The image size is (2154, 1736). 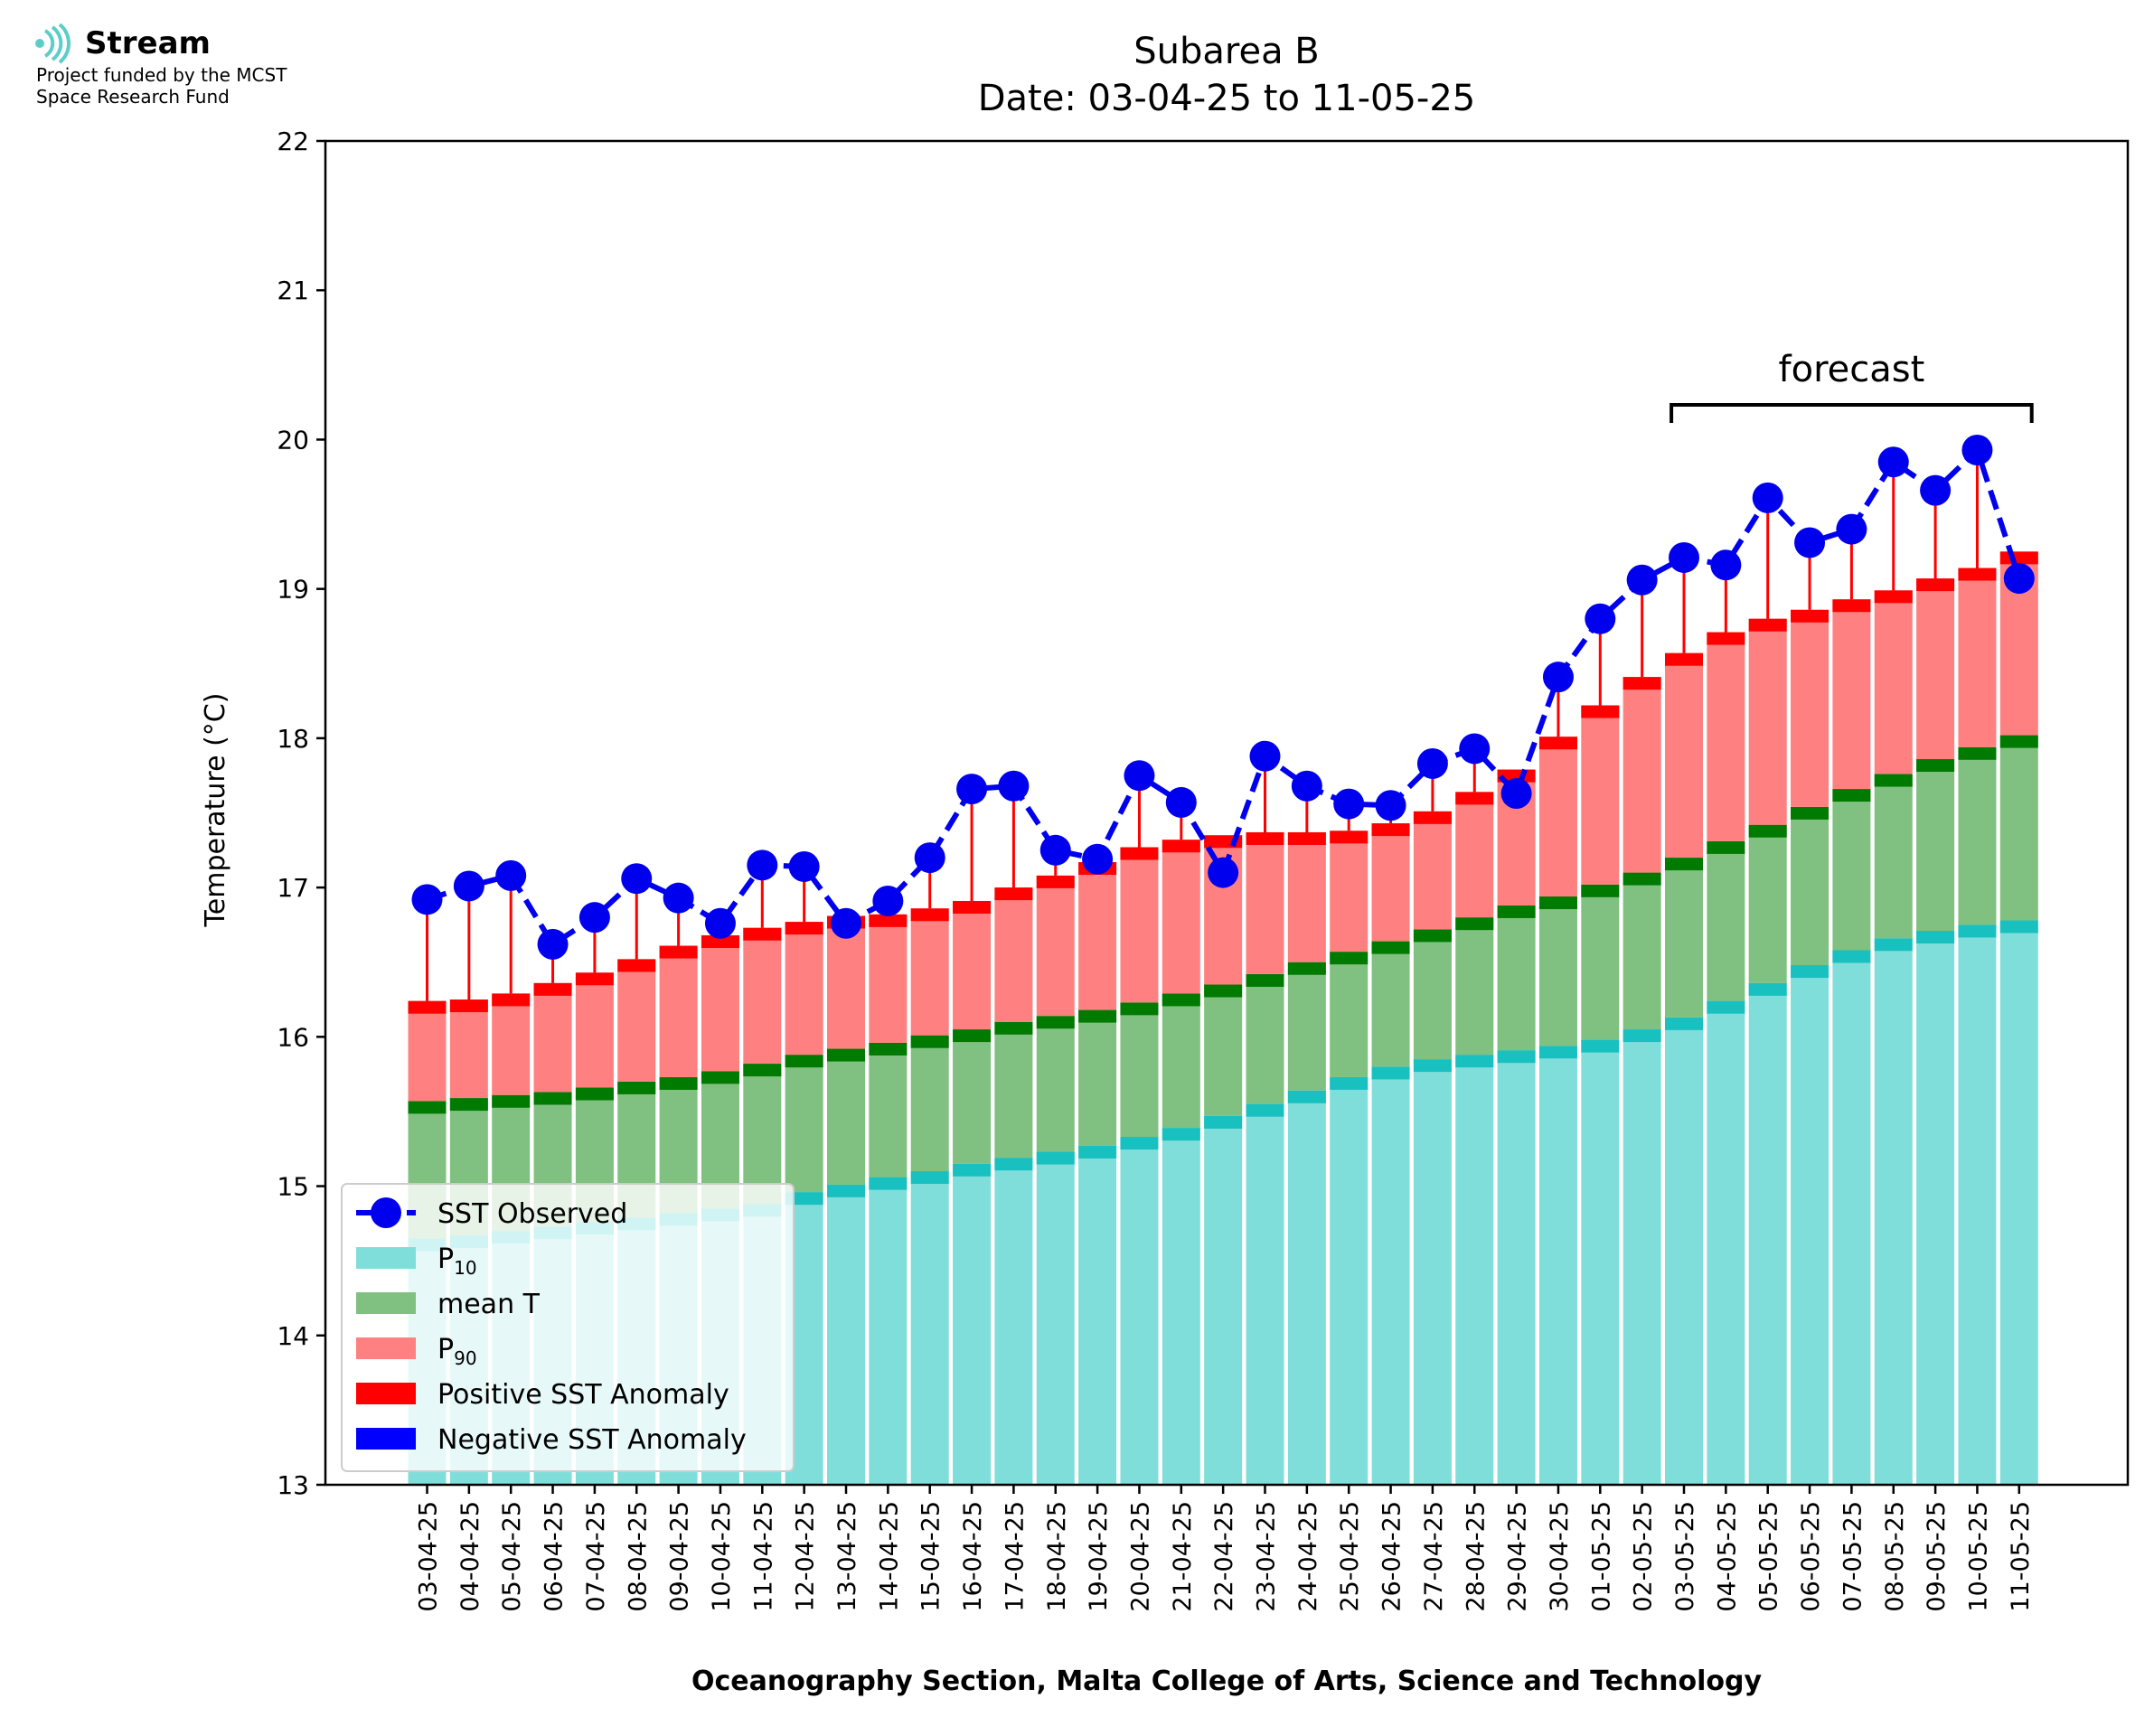 I want to click on x-tick-label: 05-05-25, so click(x=1769, y=1556).